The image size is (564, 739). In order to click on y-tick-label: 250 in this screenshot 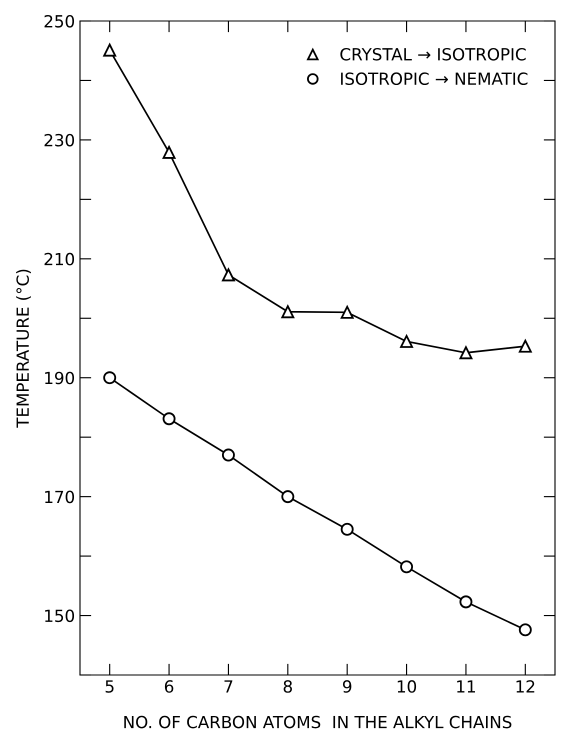, I will do `click(59, 21)`.